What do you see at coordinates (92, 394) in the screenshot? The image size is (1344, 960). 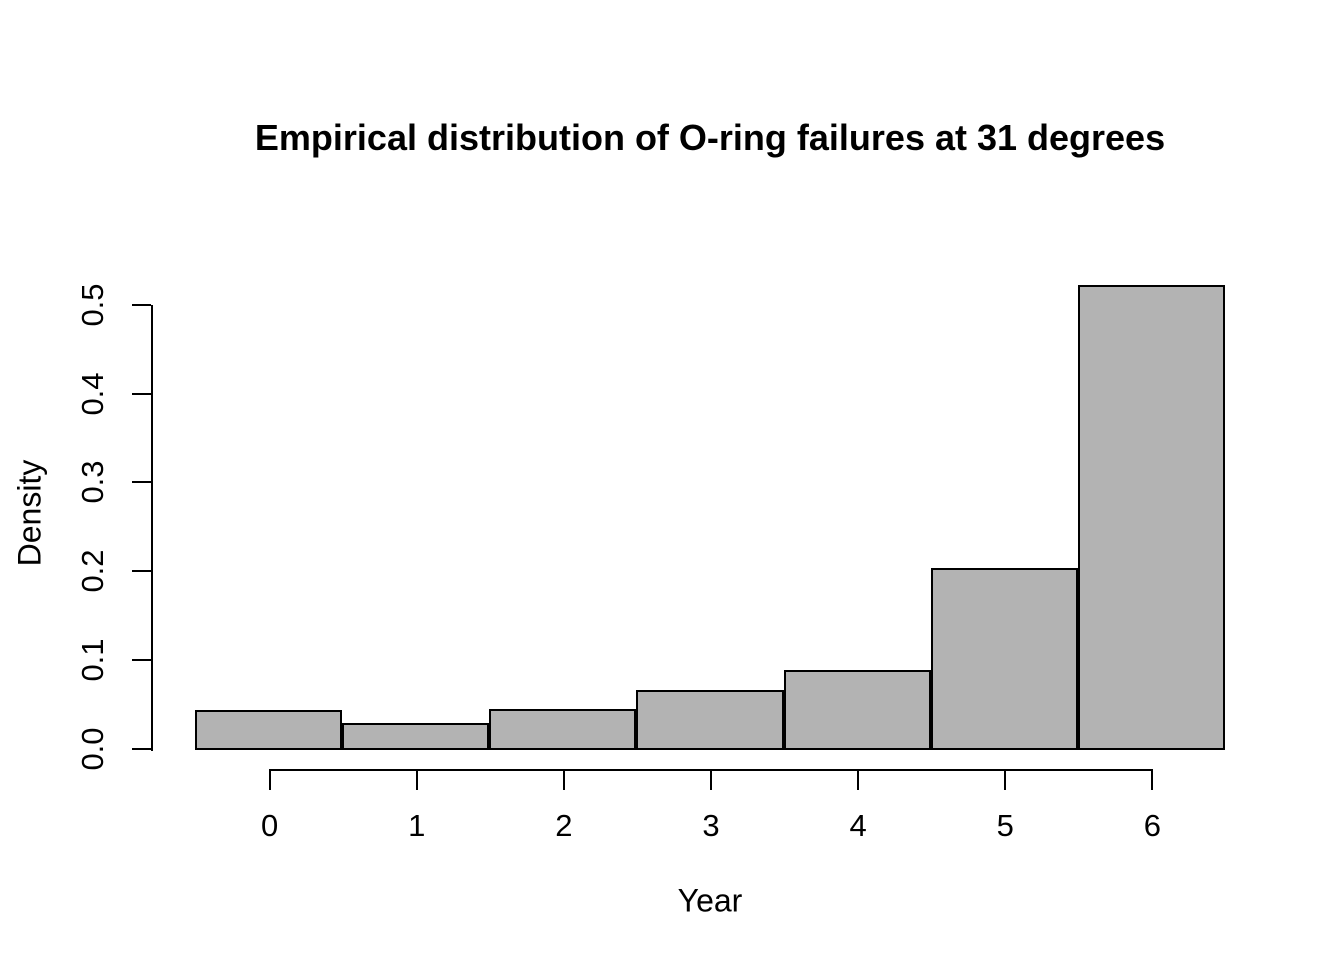 I see `y-axis-tick-label: 0.4` at bounding box center [92, 394].